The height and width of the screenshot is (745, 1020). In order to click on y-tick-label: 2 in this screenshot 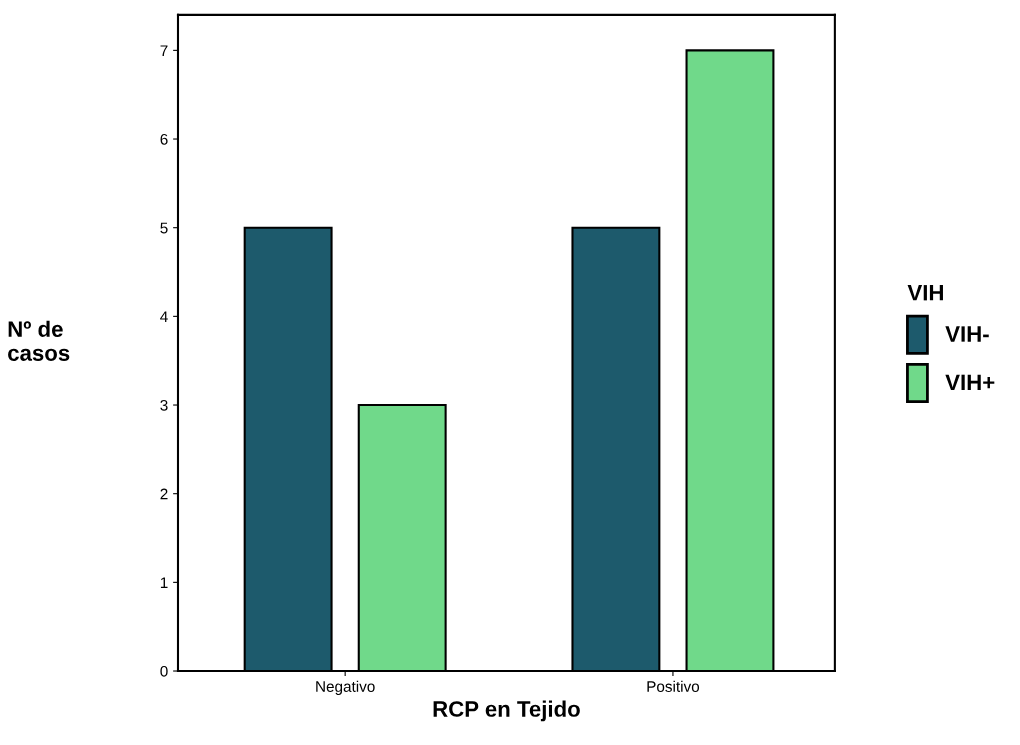, I will do `click(164, 494)`.